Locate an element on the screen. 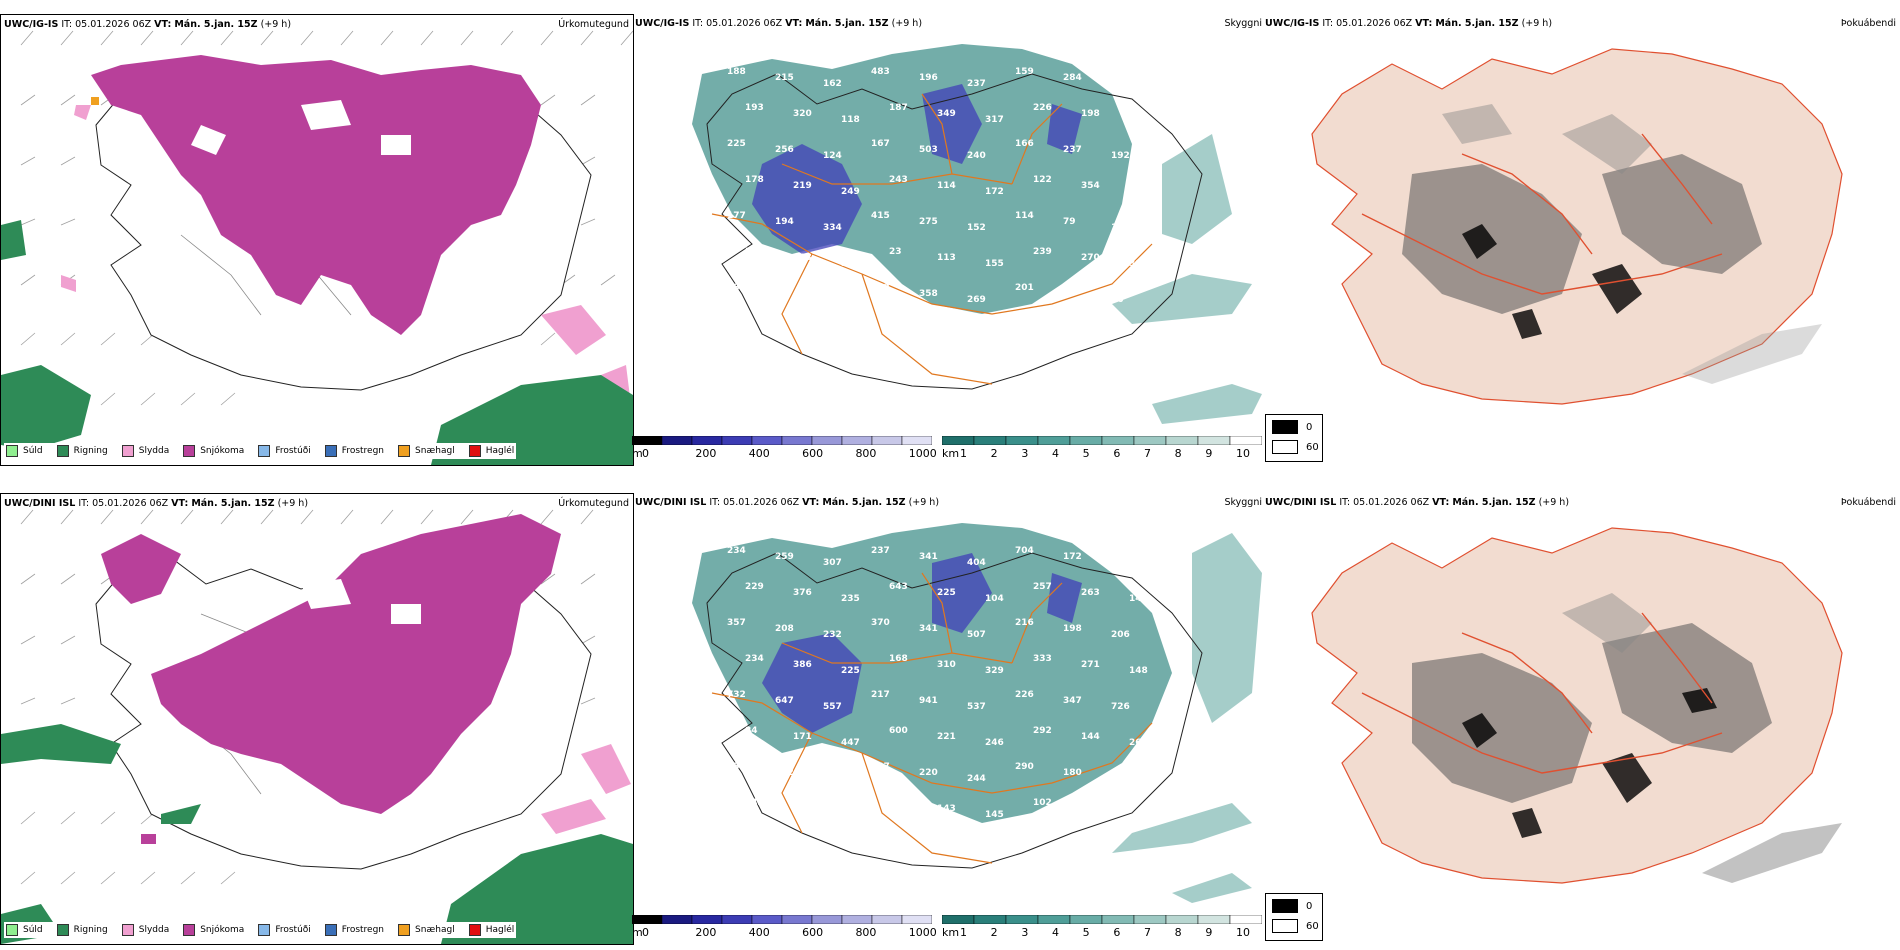 The height and width of the screenshot is (950, 1900). visibility-value-label: 193 is located at coordinates (754, 108).